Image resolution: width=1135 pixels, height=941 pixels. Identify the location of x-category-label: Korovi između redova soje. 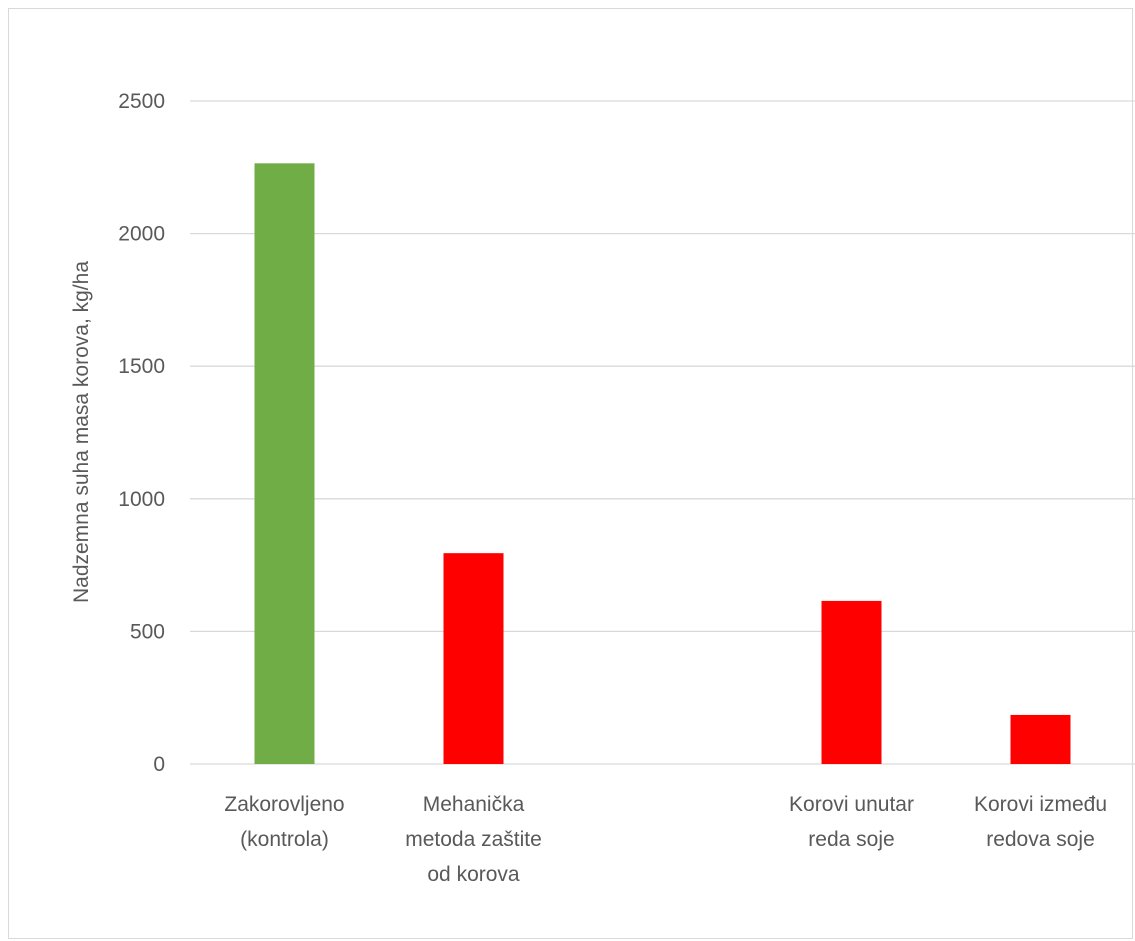
(1040, 822).